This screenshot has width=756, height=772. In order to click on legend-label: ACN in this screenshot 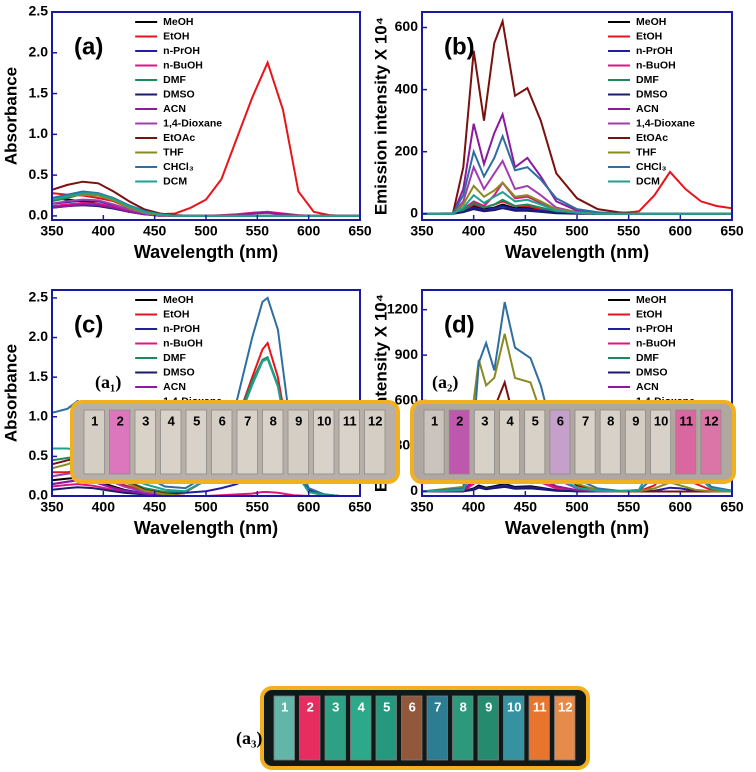, I will do `click(647, 387)`.